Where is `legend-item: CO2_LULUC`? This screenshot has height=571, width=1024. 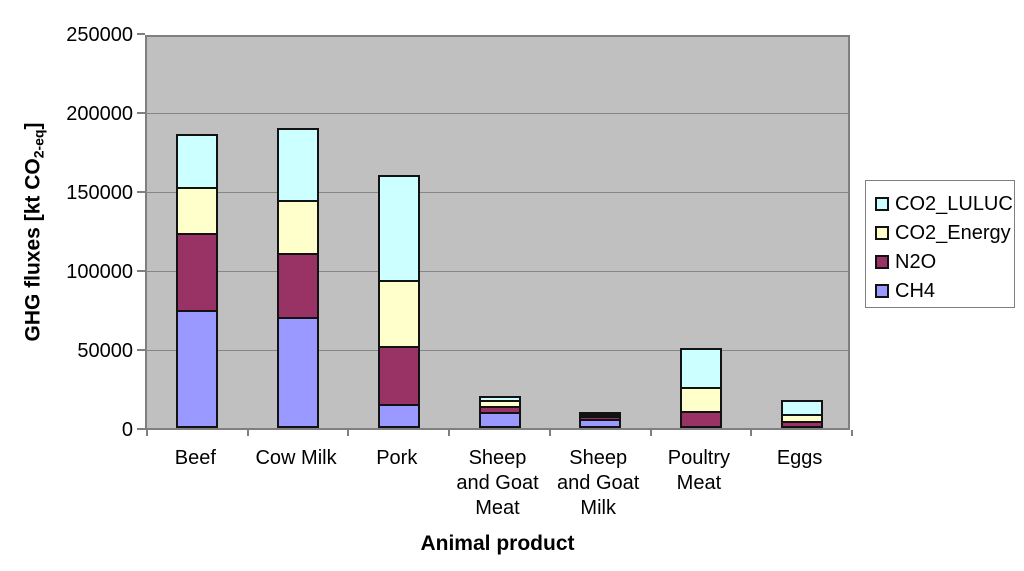
legend-item: CO2_LULUC is located at coordinates (944, 203).